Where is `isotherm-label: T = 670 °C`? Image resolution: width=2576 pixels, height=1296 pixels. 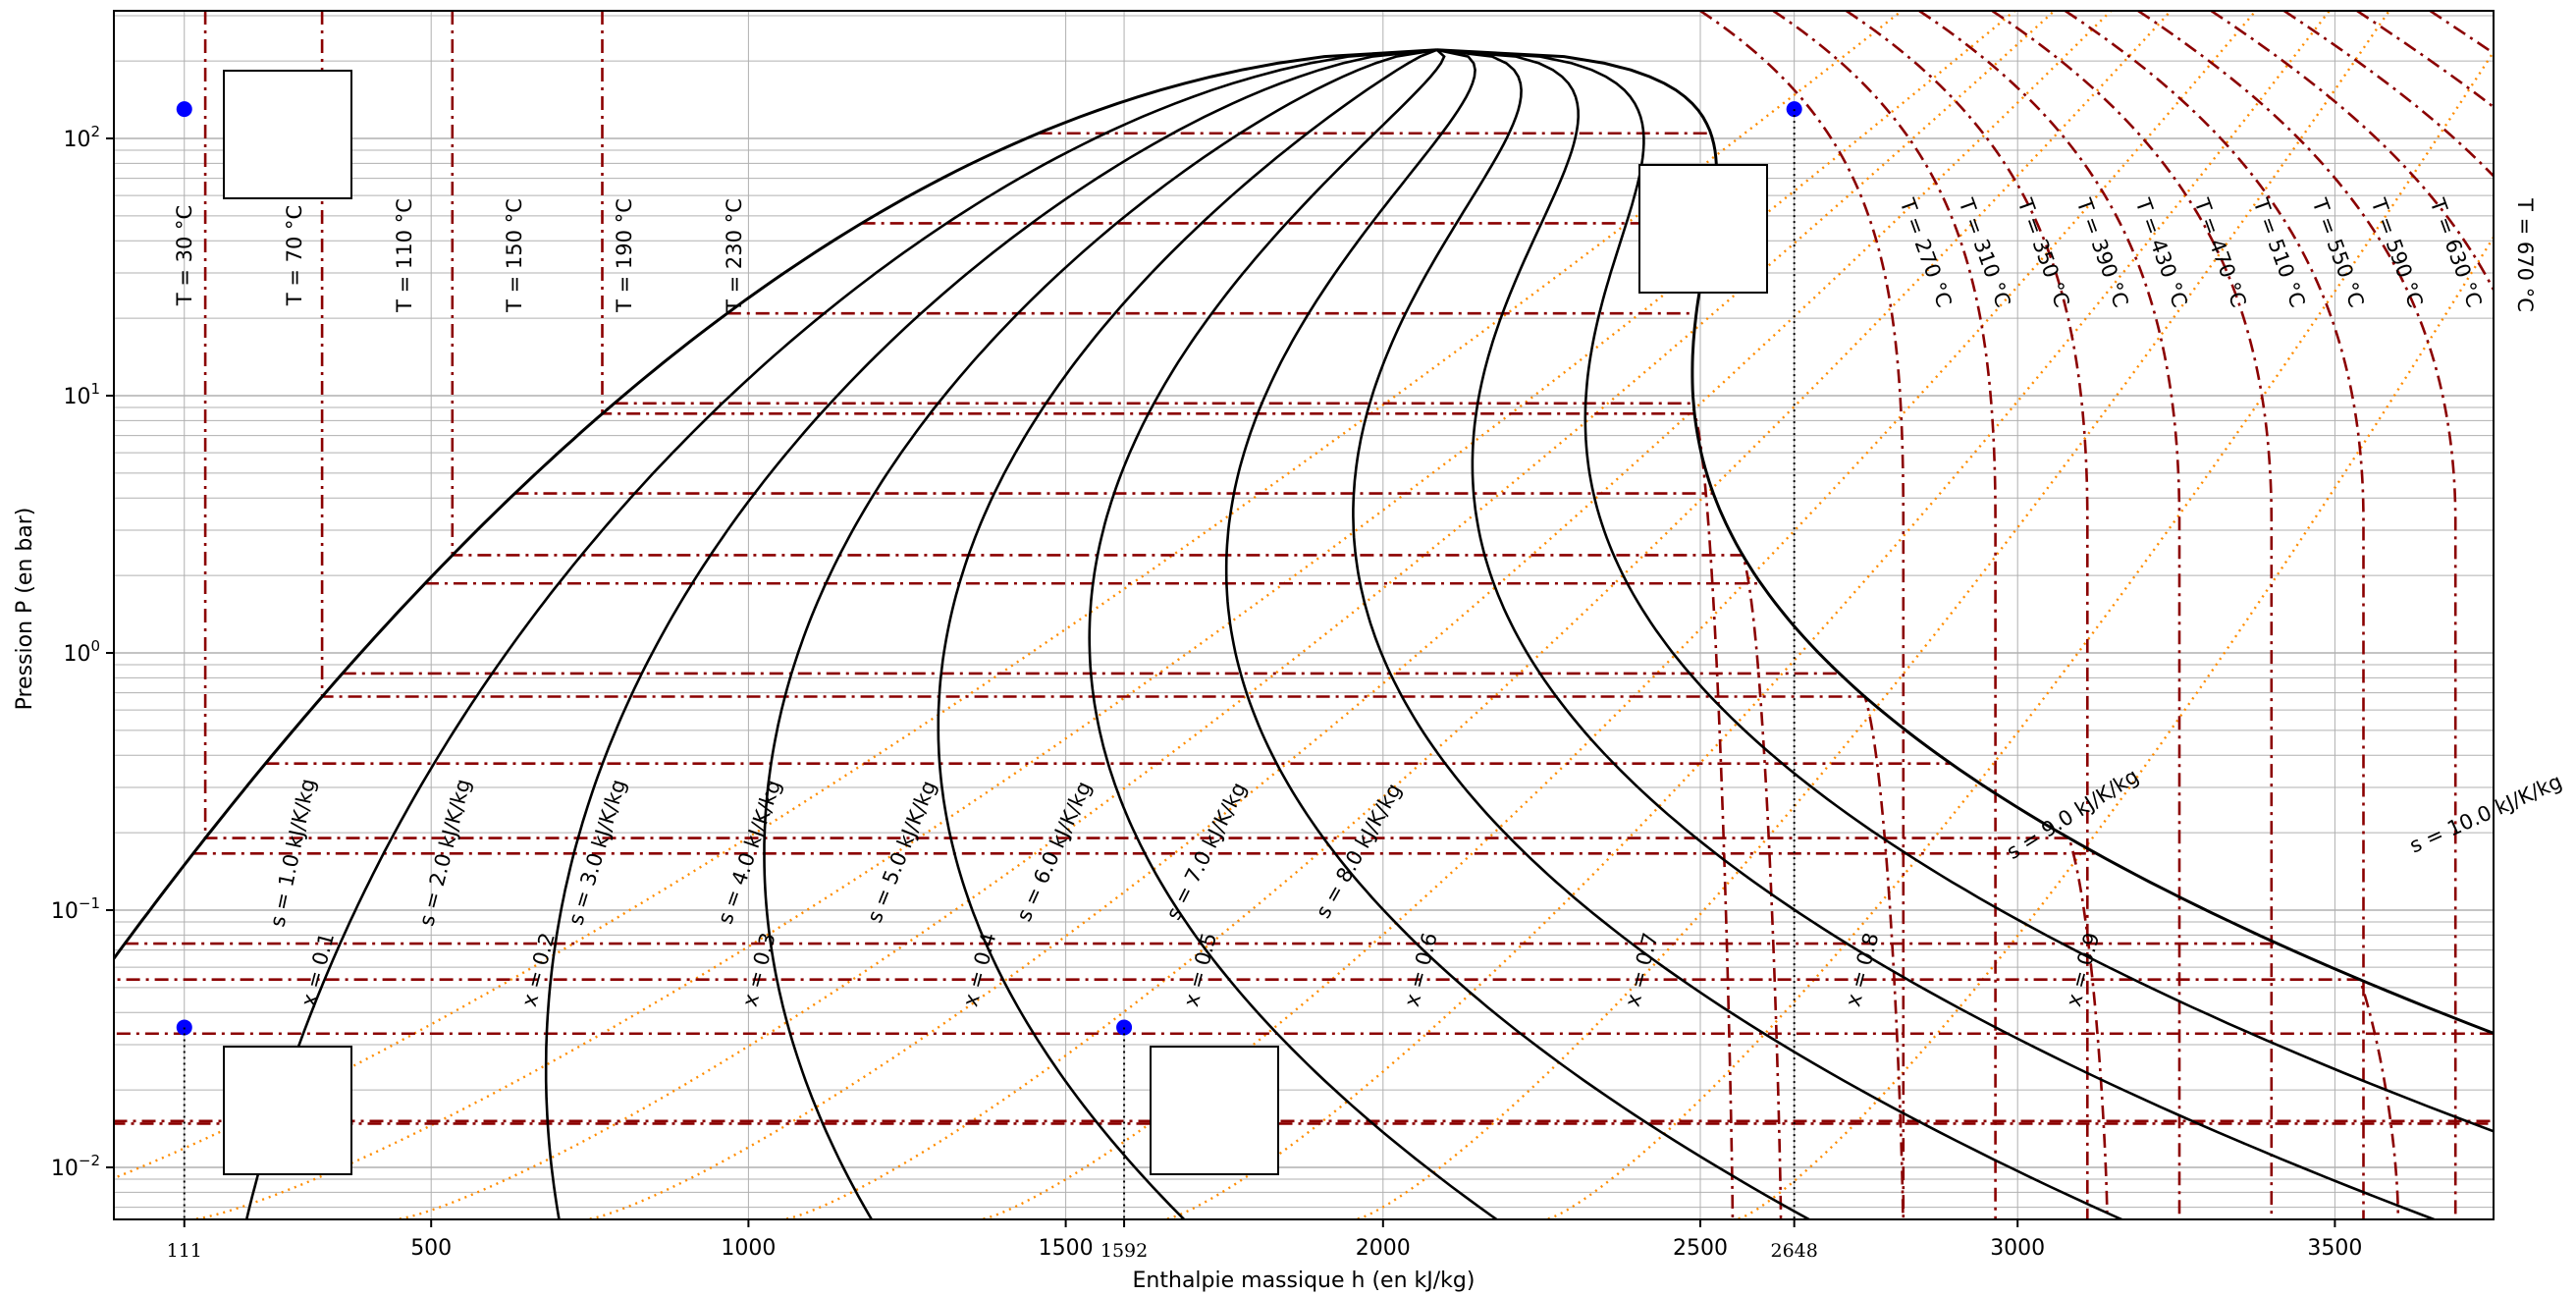 isotherm-label: T = 670 °C is located at coordinates (2525, 255).